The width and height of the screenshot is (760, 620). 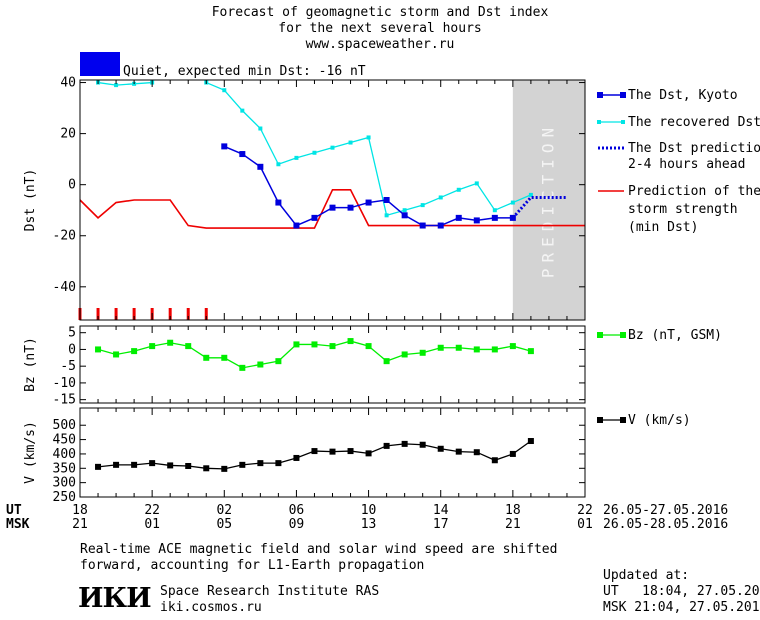 What do you see at coordinates (297, 524) in the screenshot?
I see `msk-tick-label: 09` at bounding box center [297, 524].